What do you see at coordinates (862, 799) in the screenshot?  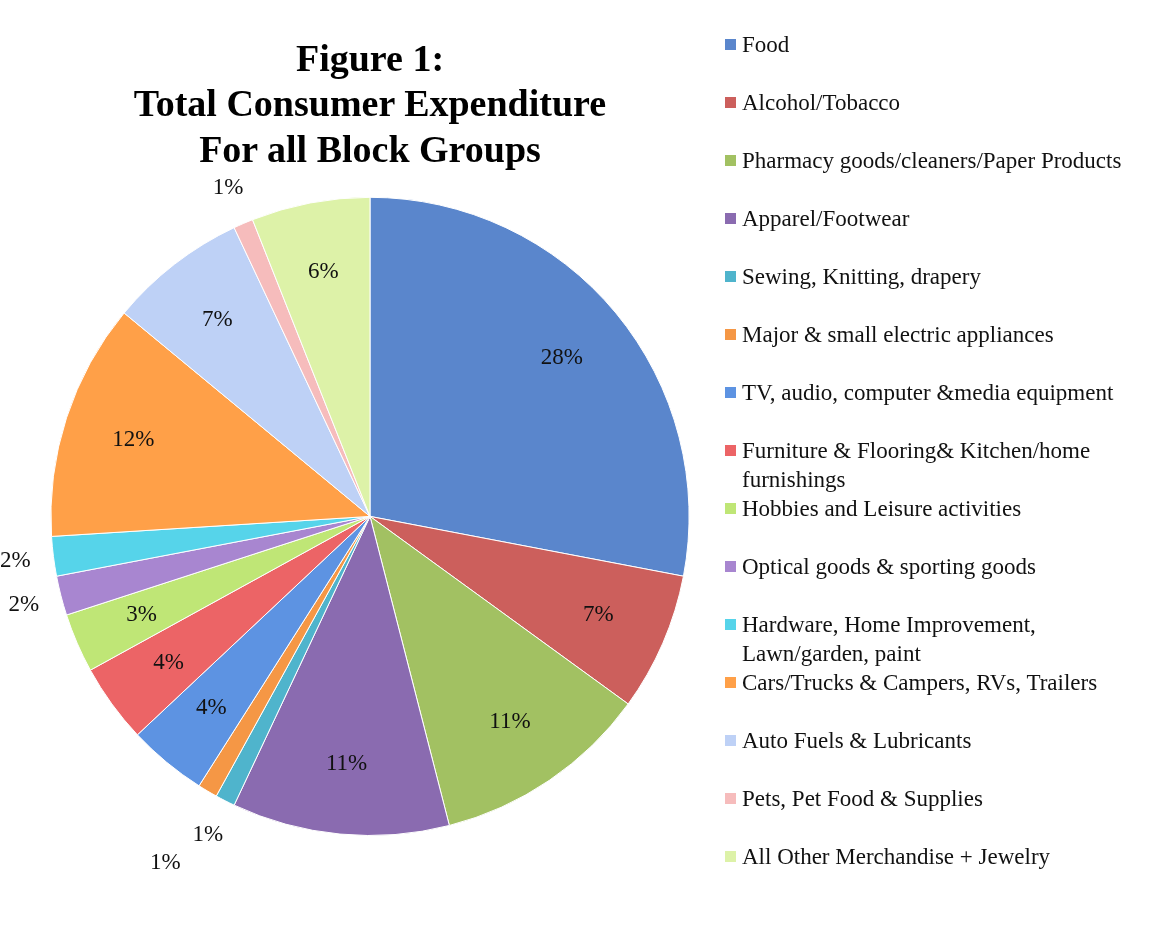 I see `legend-label: Pets, Pet Food & Supplies` at bounding box center [862, 799].